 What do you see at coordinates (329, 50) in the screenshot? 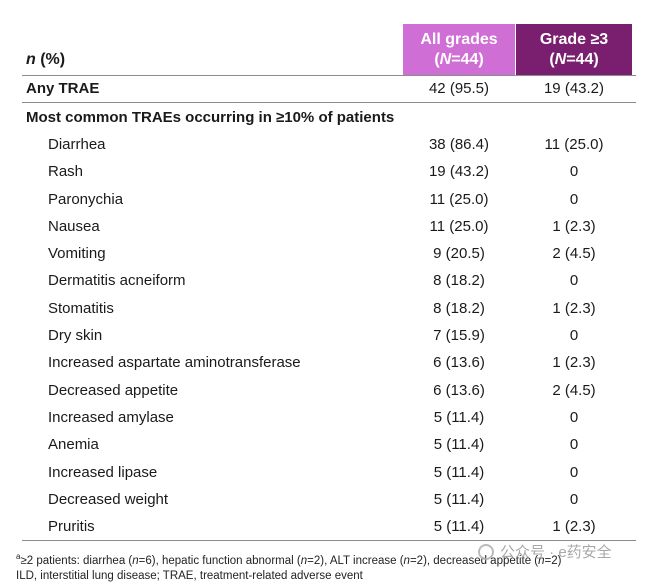
I see `table-header: n (%) All grades (N=44) Grade ≥3 (N=44)` at bounding box center [329, 50].